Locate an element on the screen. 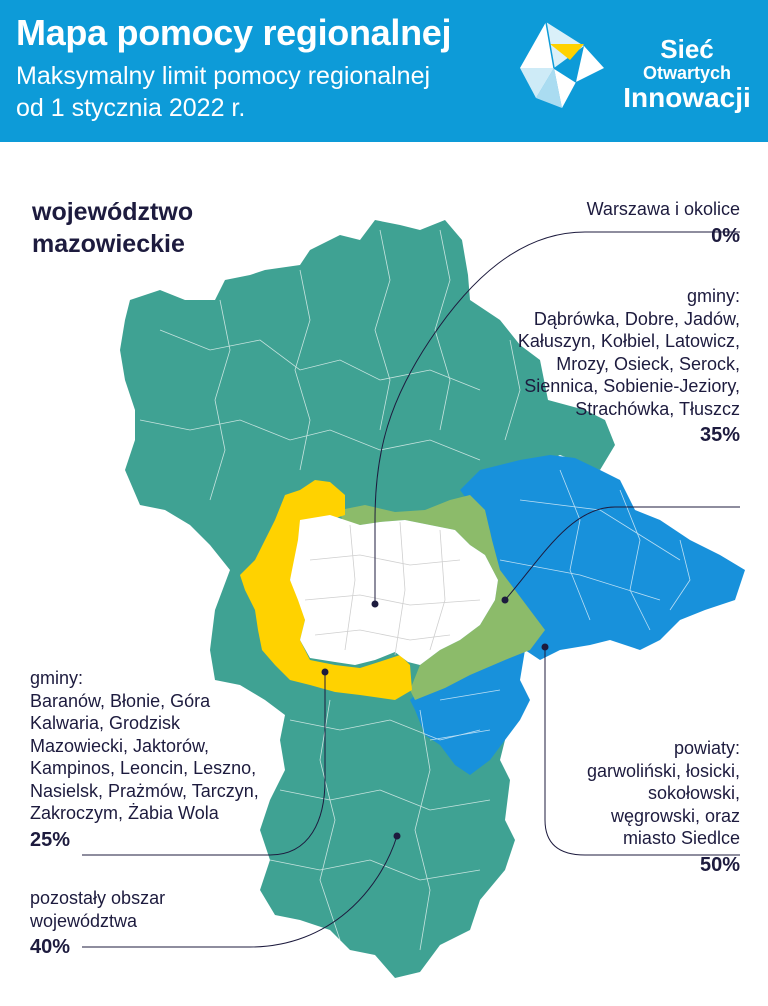  label-warszawa: Warszawa i okolice 0% is located at coordinates (630, 222).